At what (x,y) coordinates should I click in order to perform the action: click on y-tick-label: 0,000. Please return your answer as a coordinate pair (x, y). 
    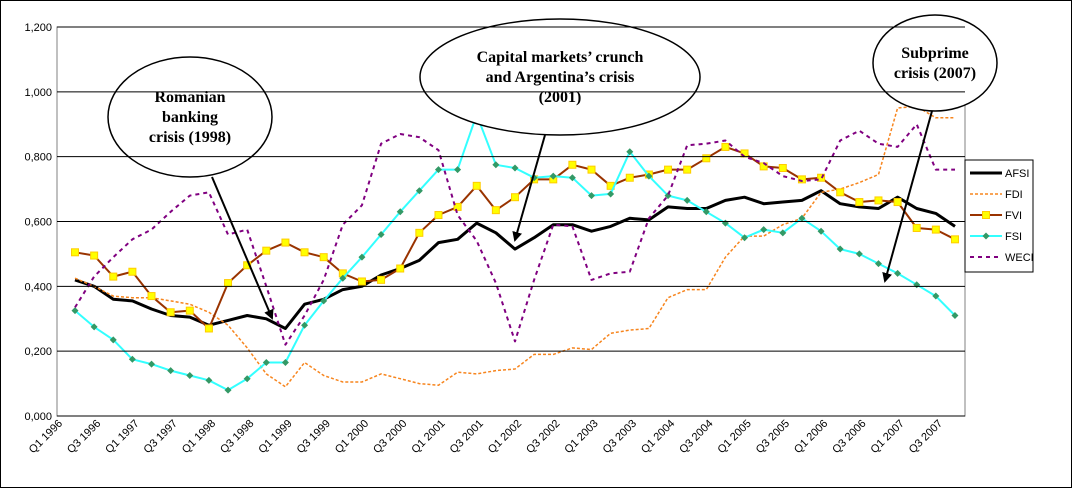
    Looking at the image, I should click on (38, 417).